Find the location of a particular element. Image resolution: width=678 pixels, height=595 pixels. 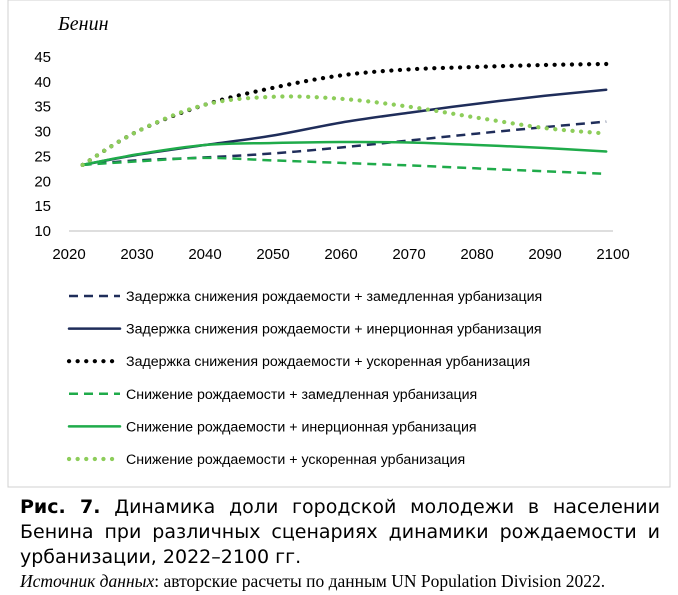

y-tick-label: 40 is located at coordinates (42, 82).